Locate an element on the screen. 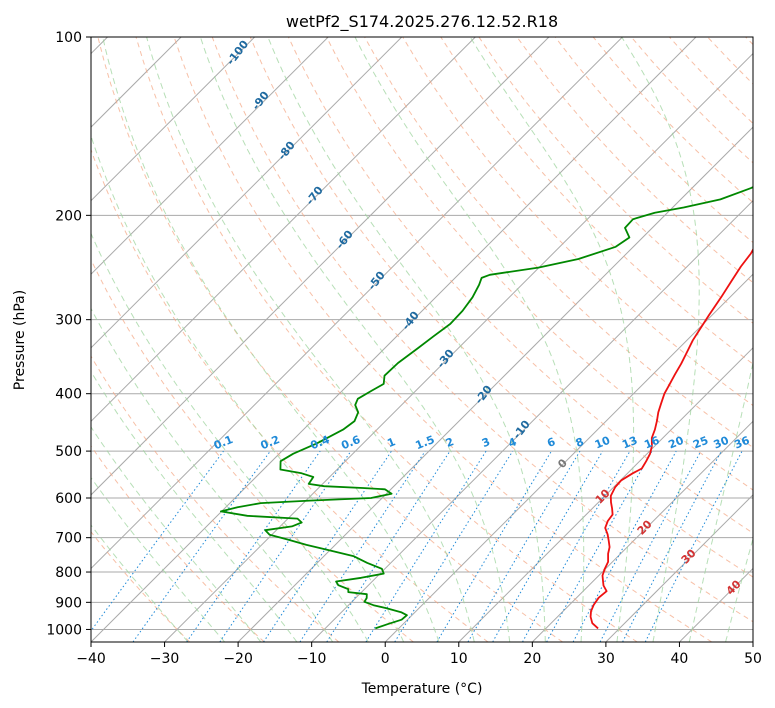 This screenshot has height=708, width=775. x-tick-label: 50 is located at coordinates (753, 659).